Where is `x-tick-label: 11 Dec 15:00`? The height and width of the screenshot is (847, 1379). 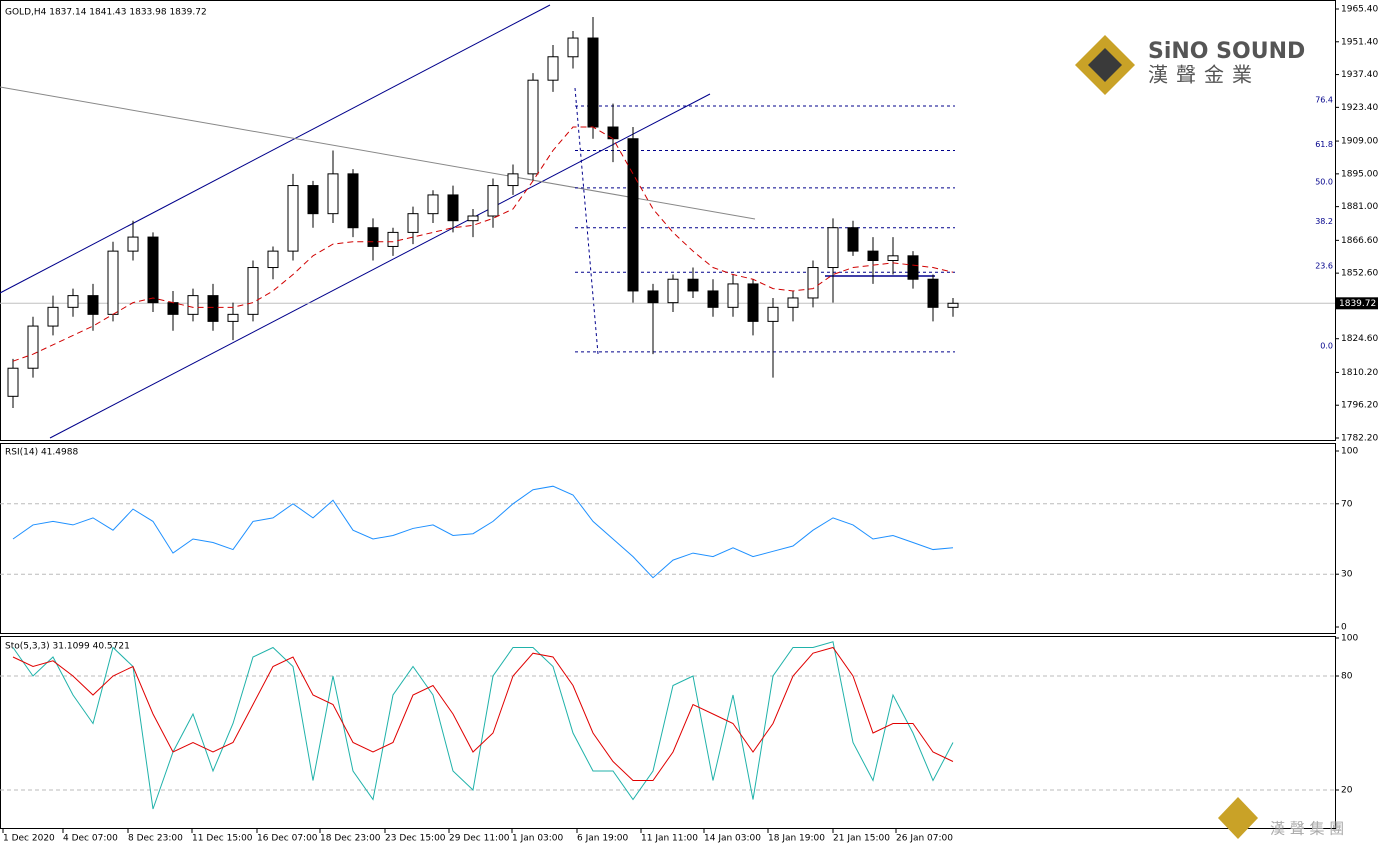
x-tick-label: 11 Dec 15:00 is located at coordinates (222, 839).